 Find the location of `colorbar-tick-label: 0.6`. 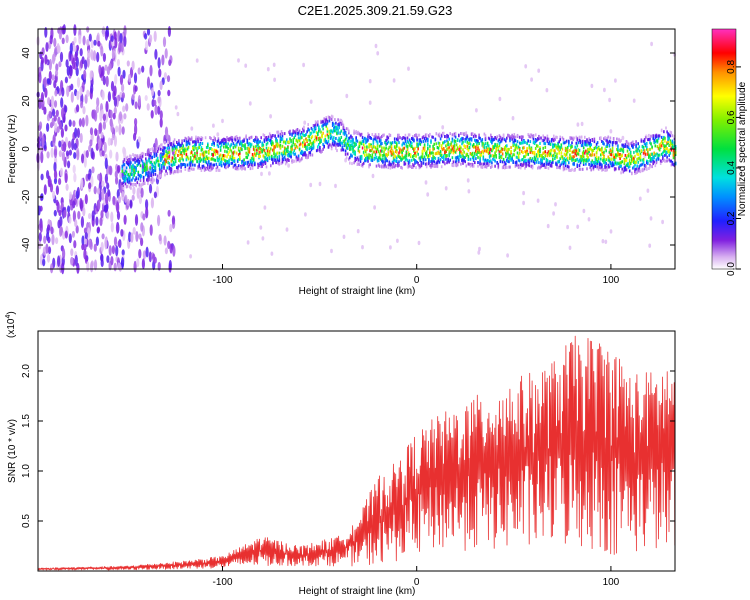

colorbar-tick-label: 0.6 is located at coordinates (731, 117).